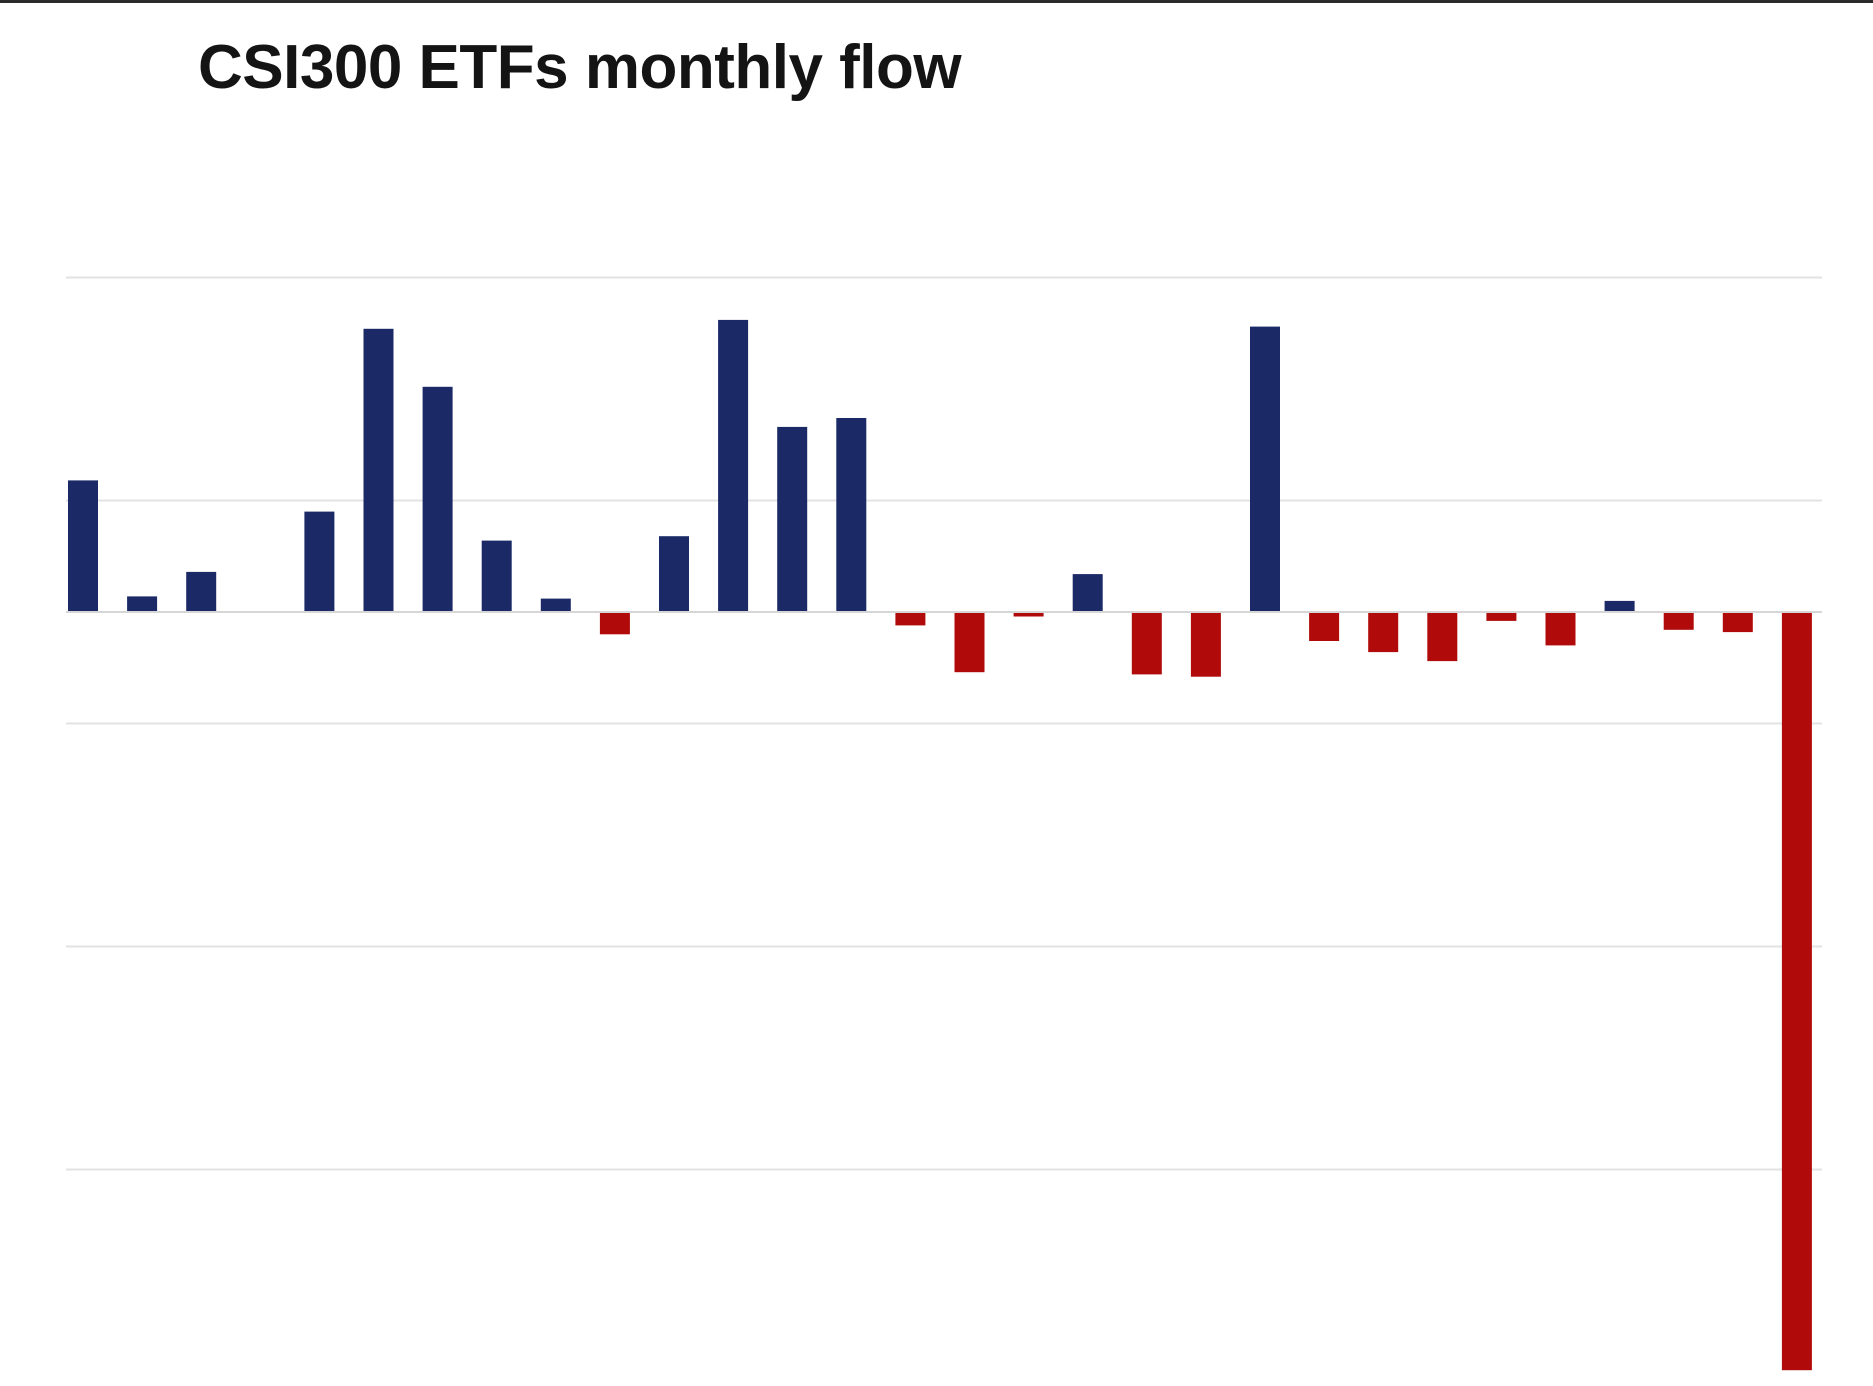 The height and width of the screenshot is (1386, 1873). Describe the element at coordinates (936, 1) in the screenshot. I see `top-border` at that location.